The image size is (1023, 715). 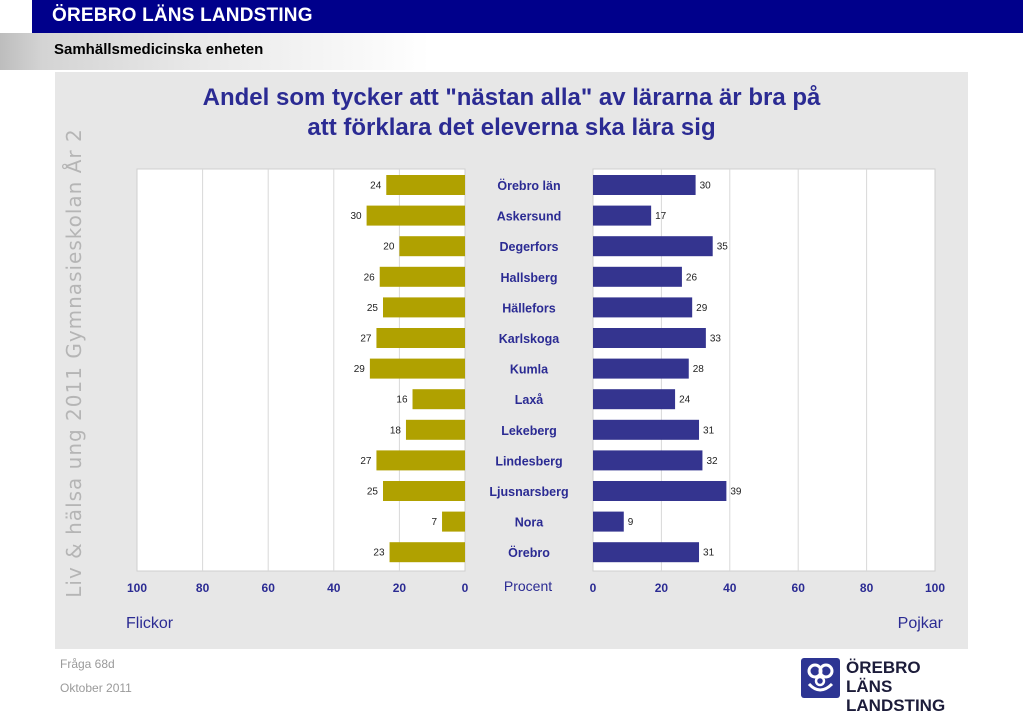 I want to click on category-label: Kumla, so click(x=529, y=370).